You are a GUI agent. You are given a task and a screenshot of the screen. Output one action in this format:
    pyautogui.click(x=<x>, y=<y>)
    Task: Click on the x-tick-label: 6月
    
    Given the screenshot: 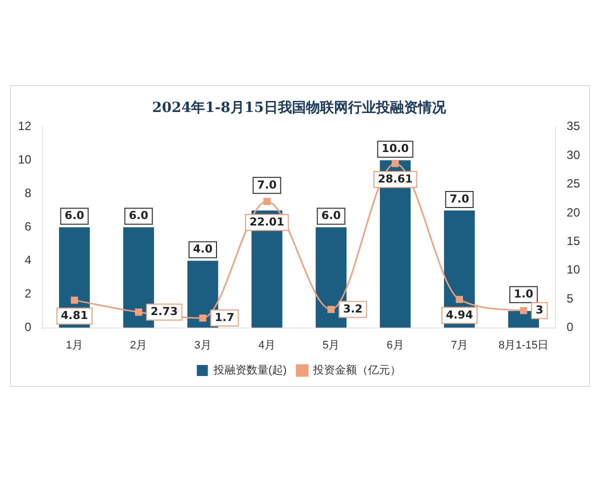 What is the action you would take?
    pyautogui.click(x=395, y=345)
    